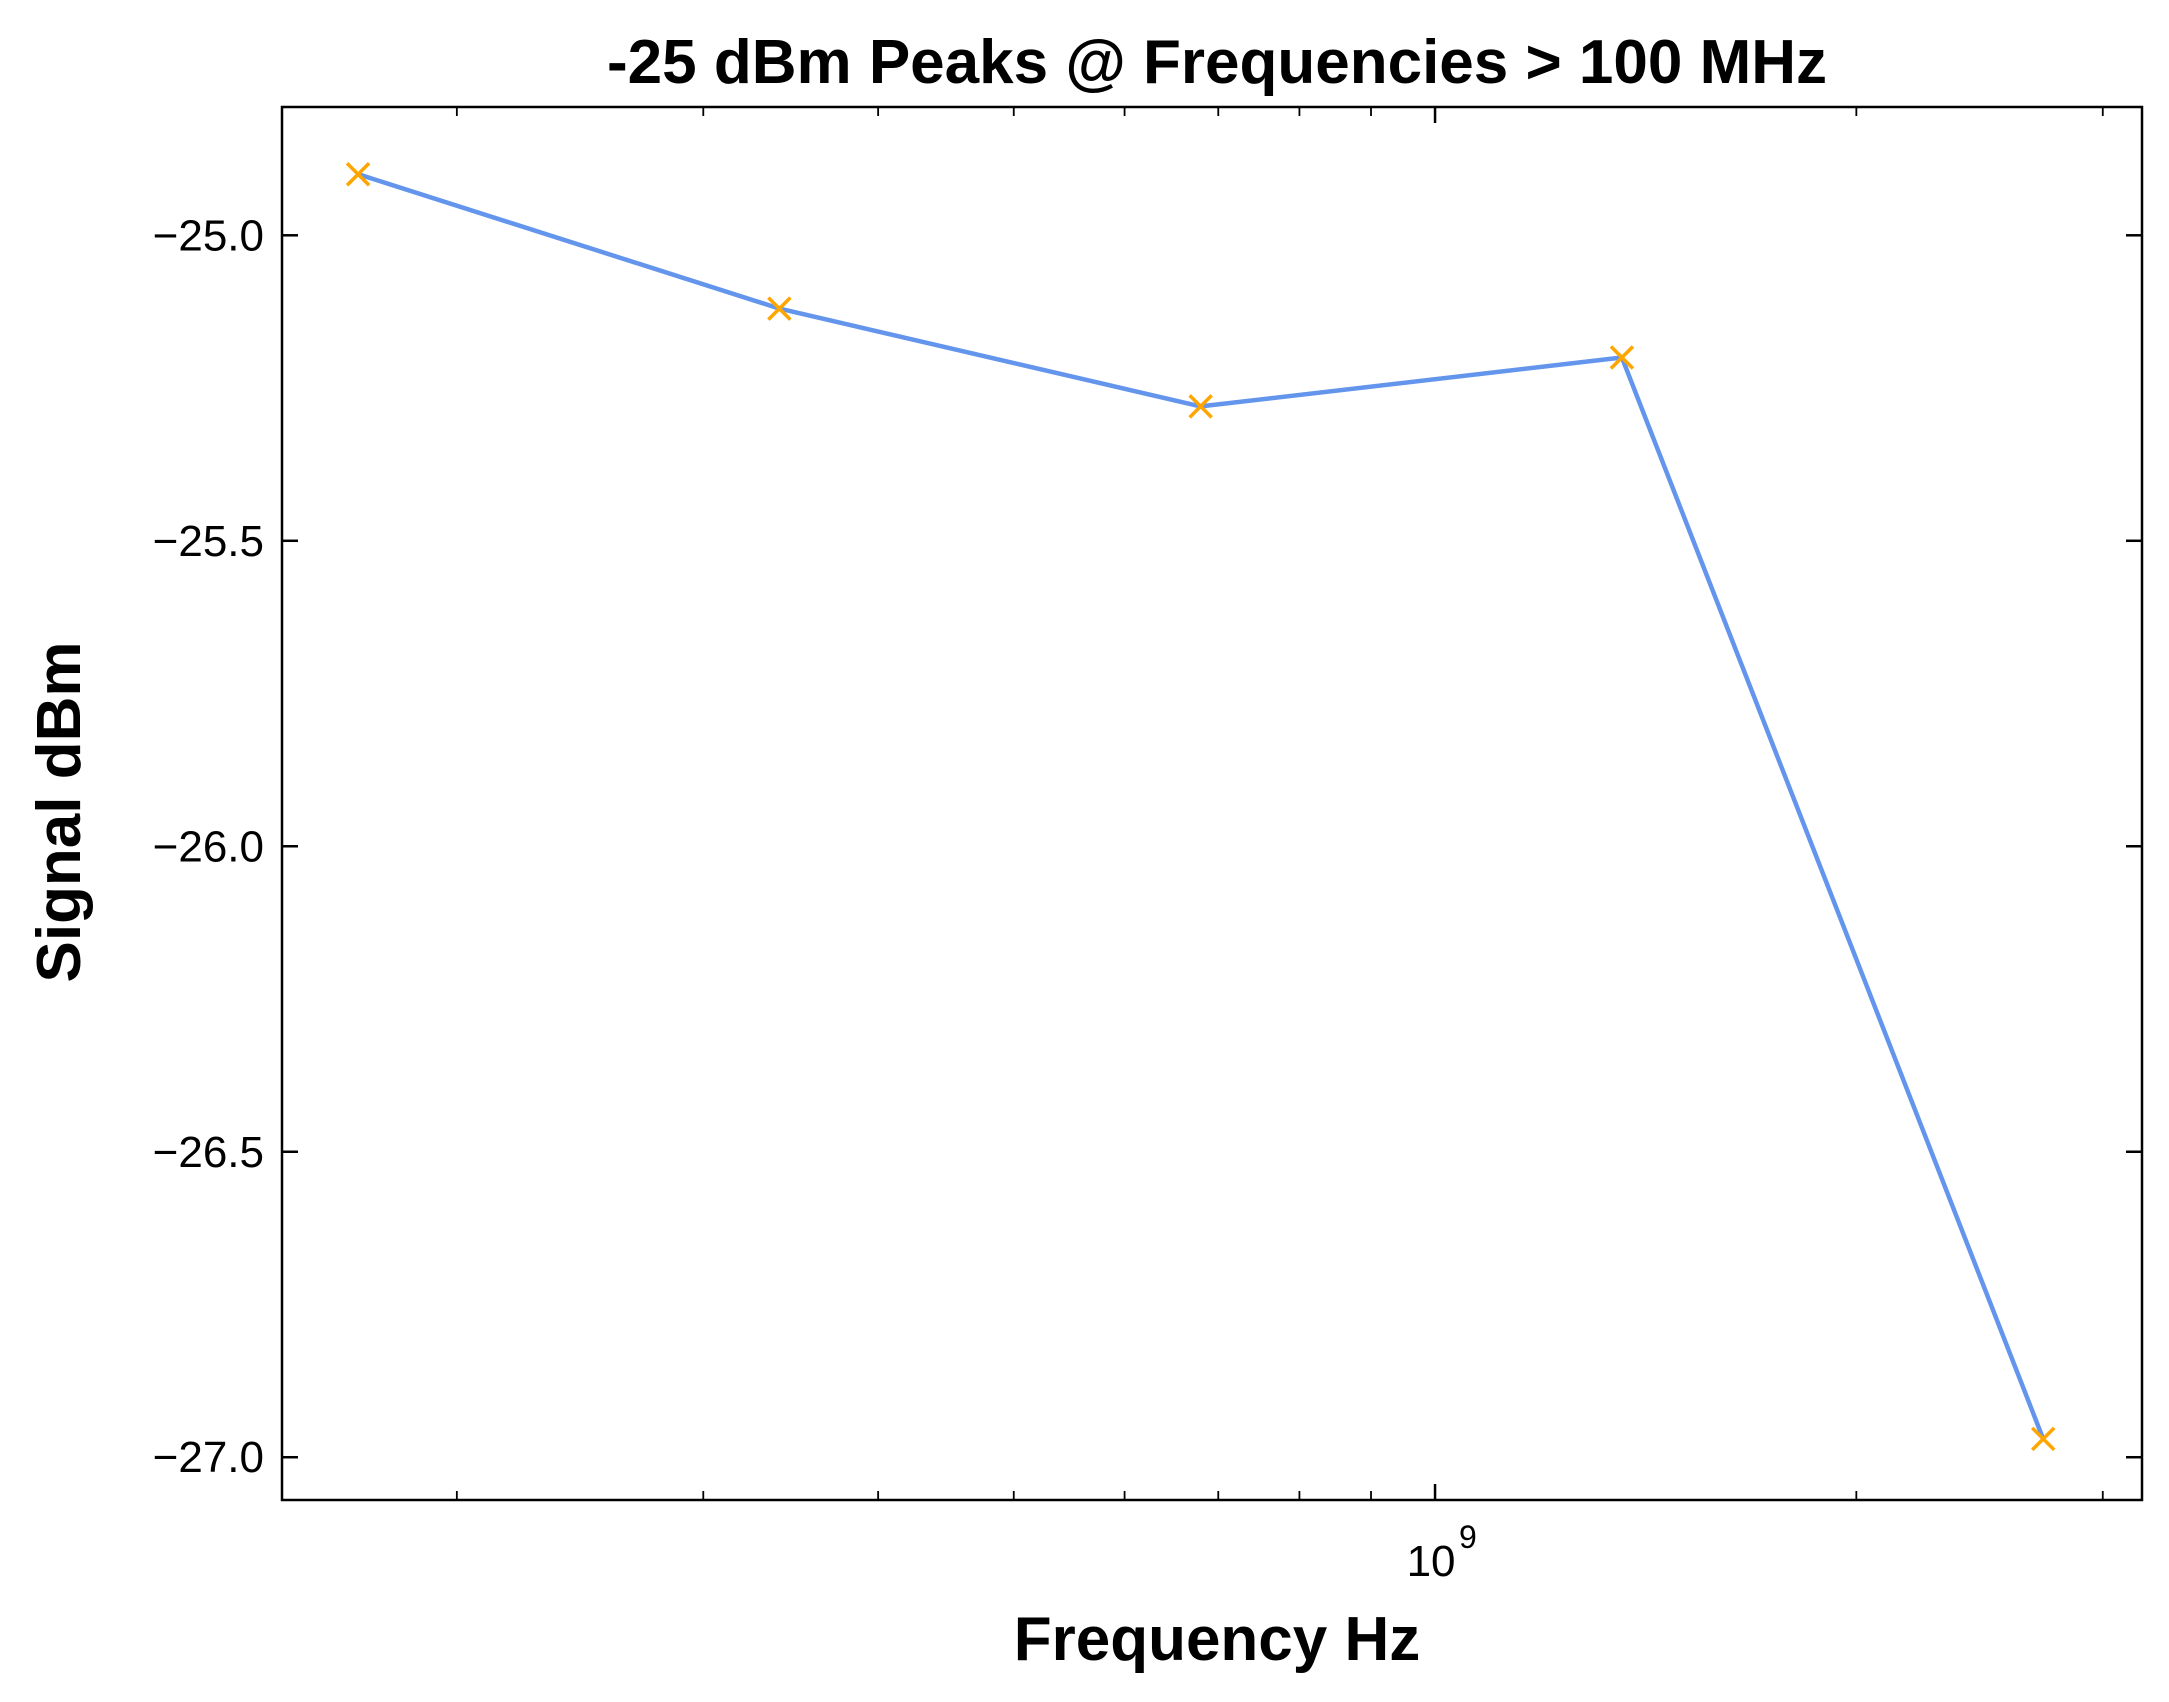 The image size is (2169, 1702). What do you see at coordinates (1217, 62) in the screenshot?
I see `chart-title: -25 dBm Peaks @ Frequencies > 100 MHz` at bounding box center [1217, 62].